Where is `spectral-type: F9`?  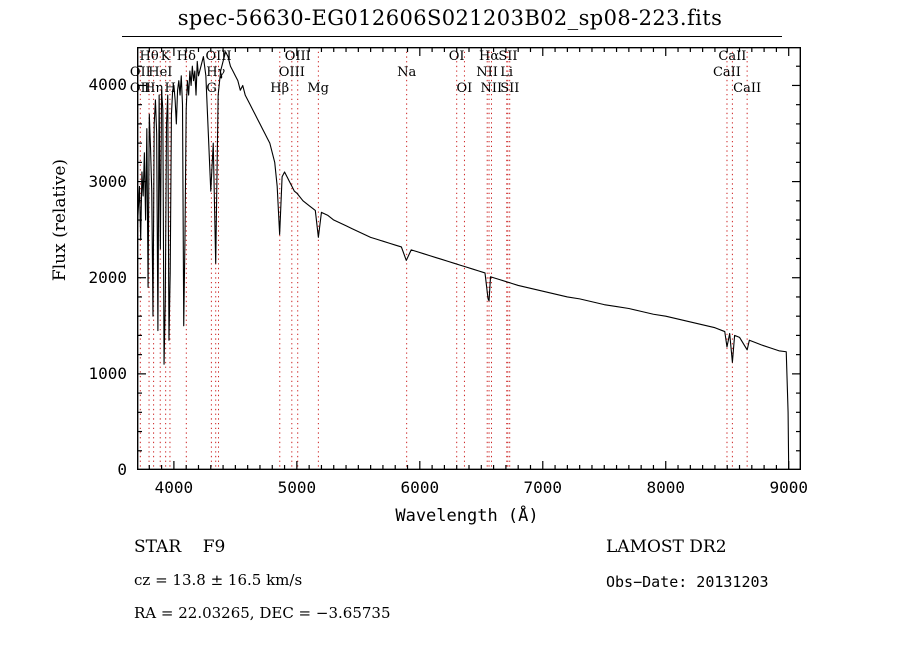 spectral-type: F9 is located at coordinates (214, 547).